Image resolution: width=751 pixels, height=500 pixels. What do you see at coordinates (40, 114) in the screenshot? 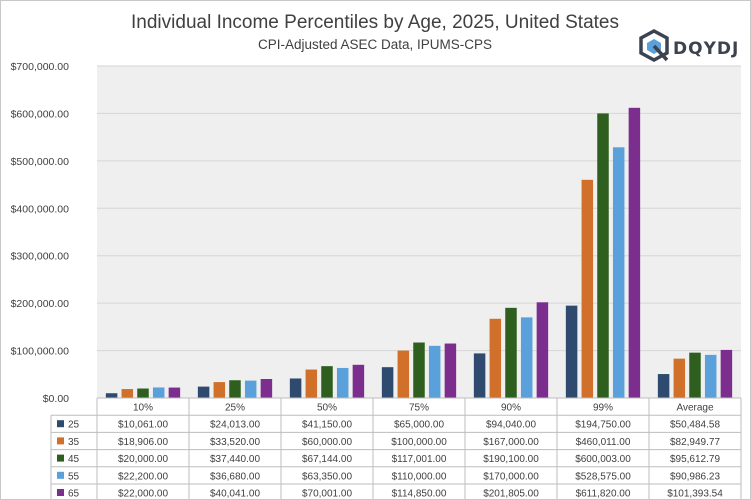
I see `y-tick-label: $600,000.00` at bounding box center [40, 114].